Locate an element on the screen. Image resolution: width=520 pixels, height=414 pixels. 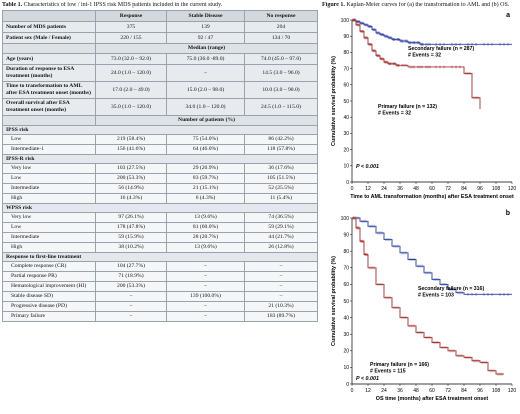
table-row: Stable disease SD) –139 (100.0%) – is located at coordinates (160, 296).